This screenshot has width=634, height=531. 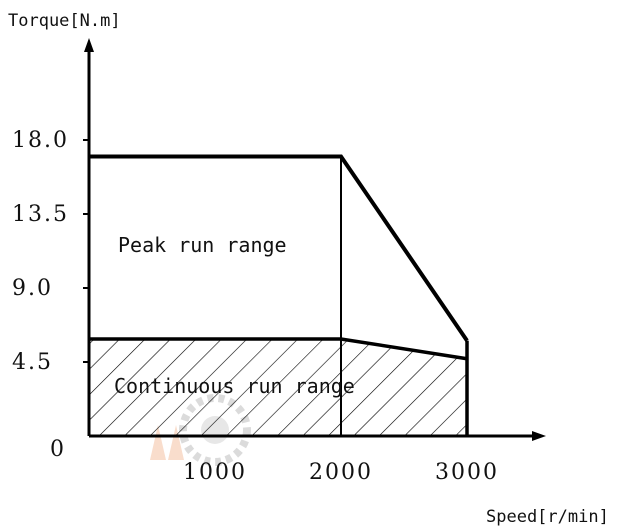 What do you see at coordinates (547, 517) in the screenshot?
I see `x-axis-label: Speed[r/min]` at bounding box center [547, 517].